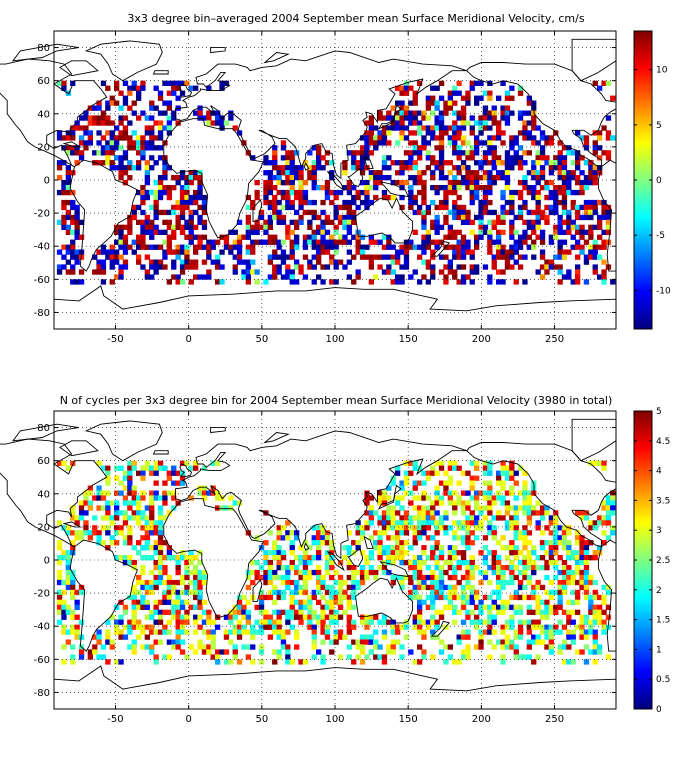  What do you see at coordinates (47, 181) in the screenshot?
I see `y-tick-label: 0` at bounding box center [47, 181].